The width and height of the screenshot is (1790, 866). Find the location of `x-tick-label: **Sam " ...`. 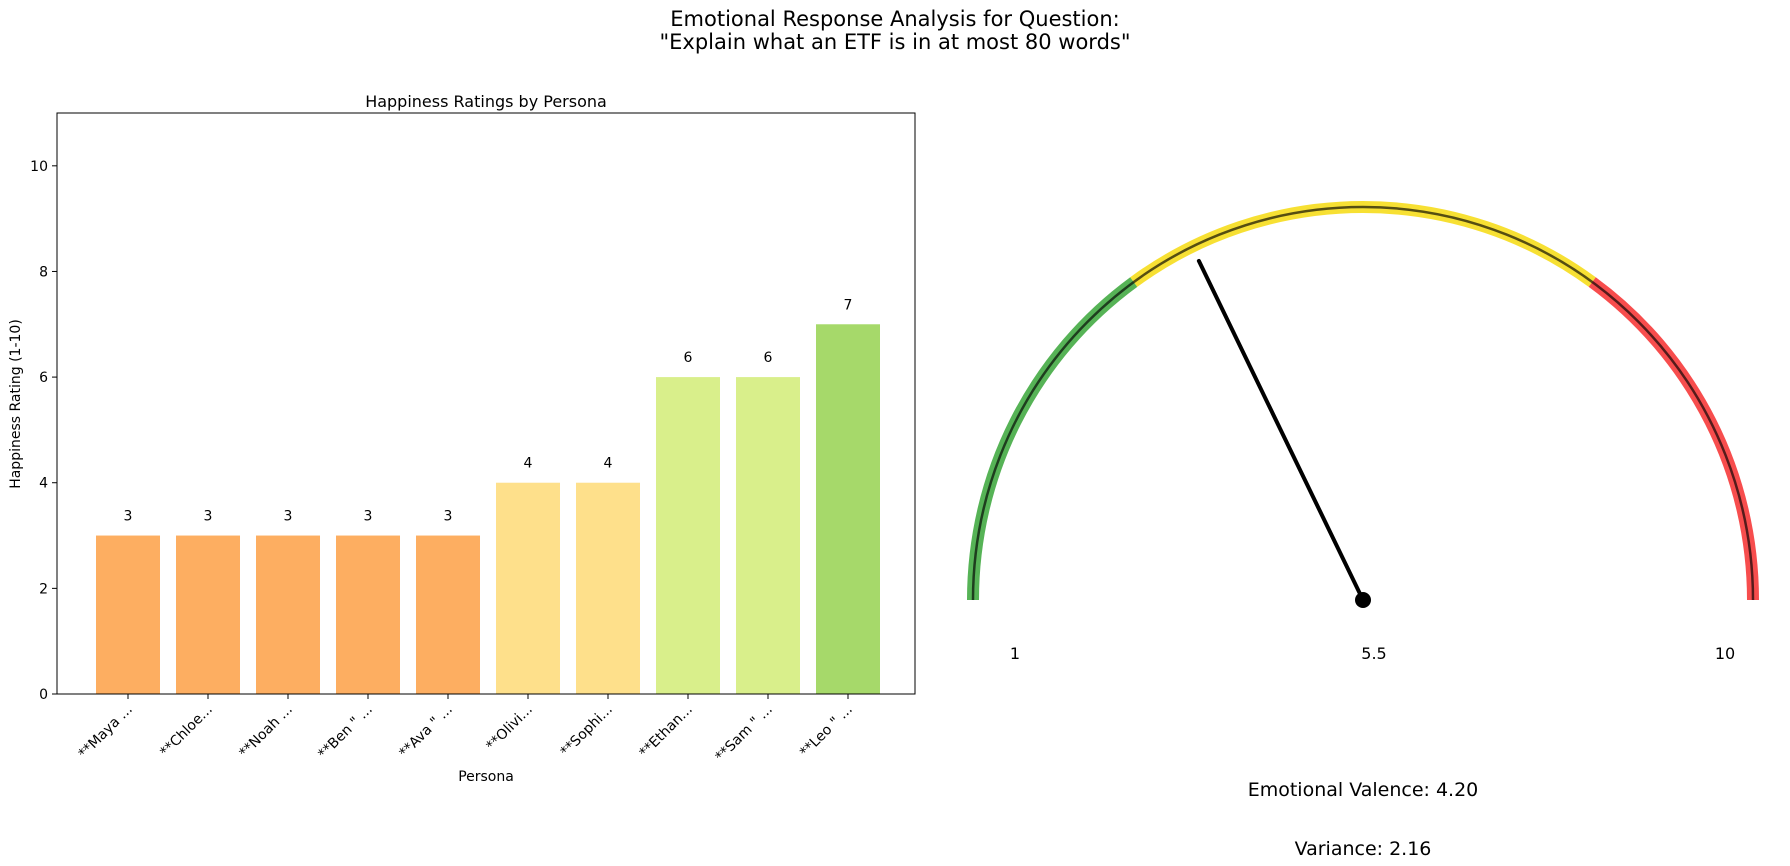

x-tick-label: **Sam " ... is located at coordinates (743, 733).